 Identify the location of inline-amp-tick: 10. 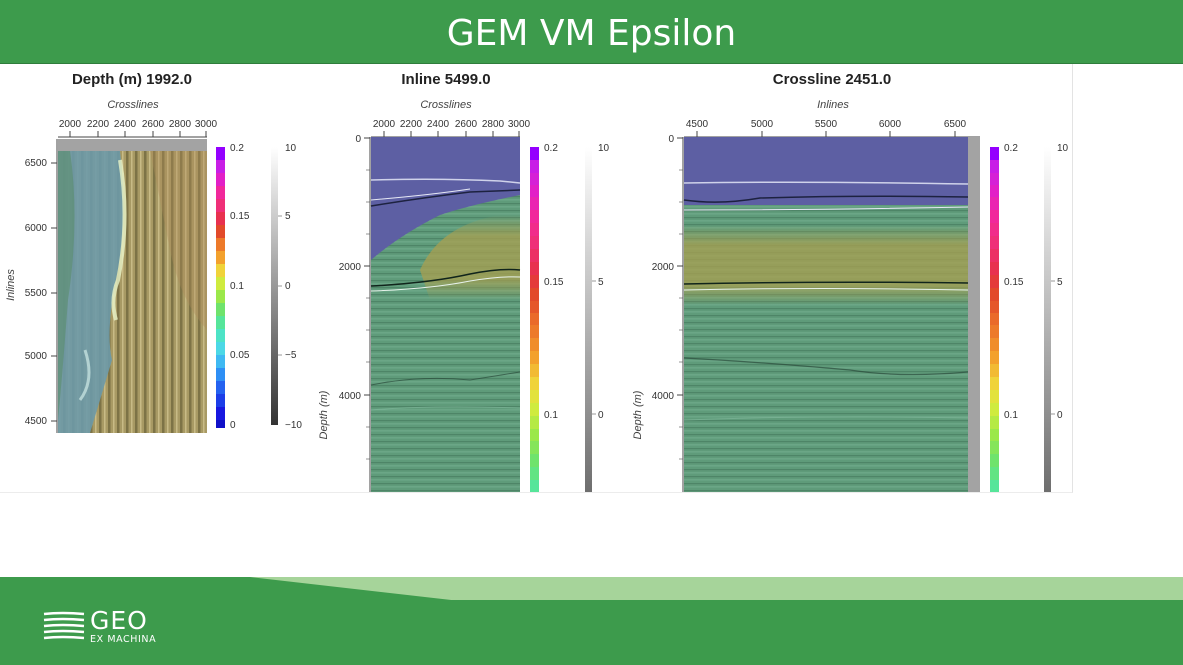
(604, 148).